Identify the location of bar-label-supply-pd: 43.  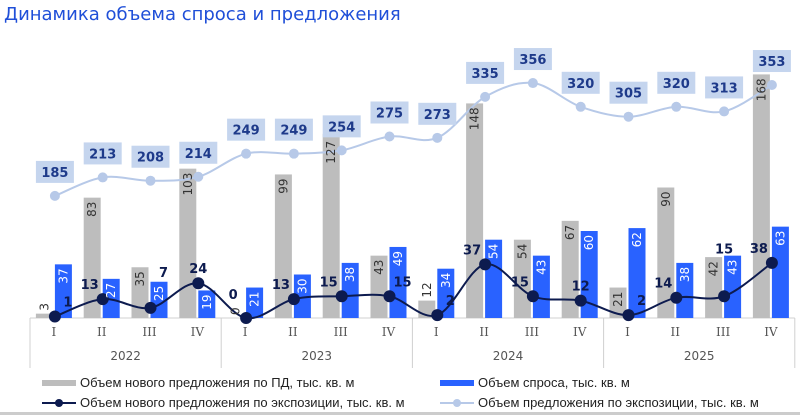
(379, 267).